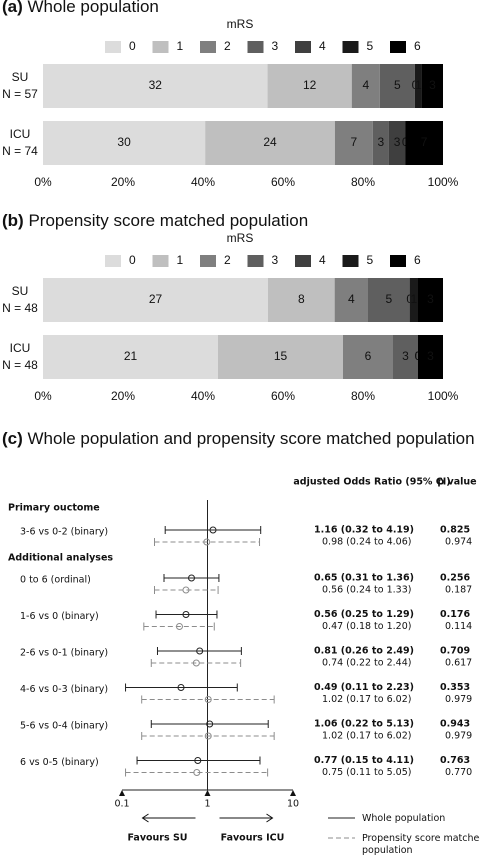 The width and height of the screenshot is (480, 855). What do you see at coordinates (43, 182) in the screenshot?
I see `x-tick-label: 0%` at bounding box center [43, 182].